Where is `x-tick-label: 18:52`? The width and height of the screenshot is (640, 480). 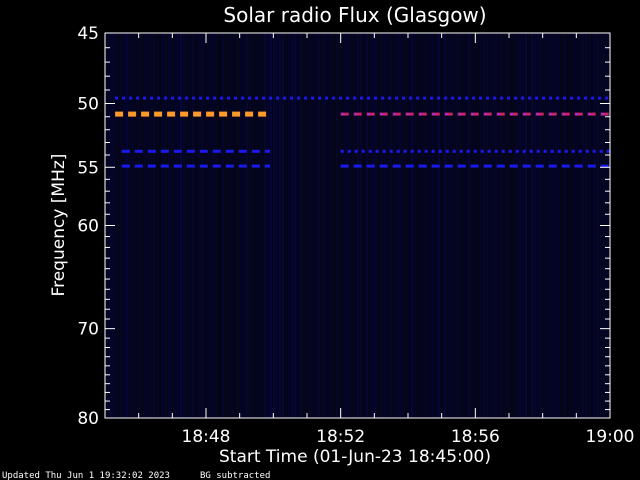
x-tick-label: 18:52 is located at coordinates (340, 437).